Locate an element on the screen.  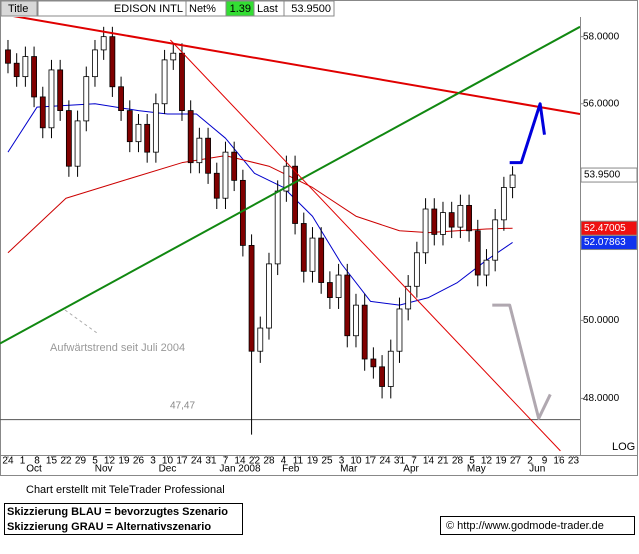
trend-annotation: Aufwärtstrend seit Juli 2004 is located at coordinates (117, 348).